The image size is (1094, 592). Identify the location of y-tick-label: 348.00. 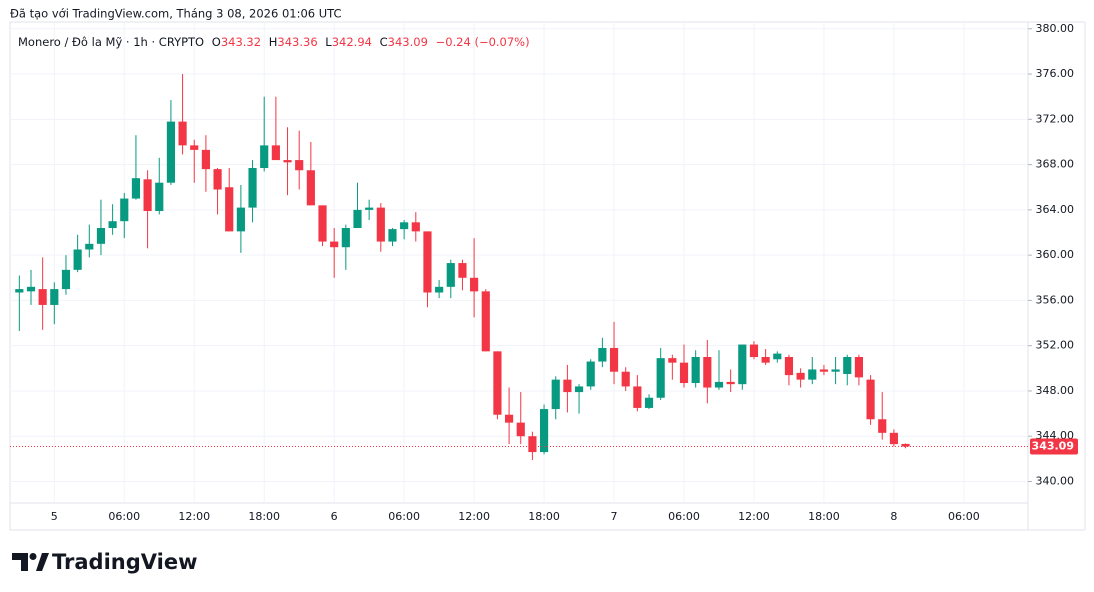
(1055, 390).